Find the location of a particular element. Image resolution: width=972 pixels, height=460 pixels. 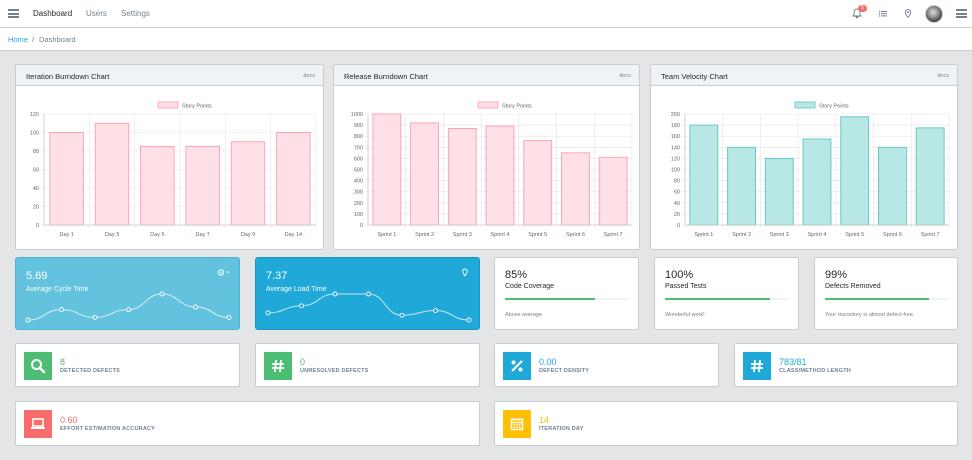

aside-menu-toggle-icon is located at coordinates (961, 13).